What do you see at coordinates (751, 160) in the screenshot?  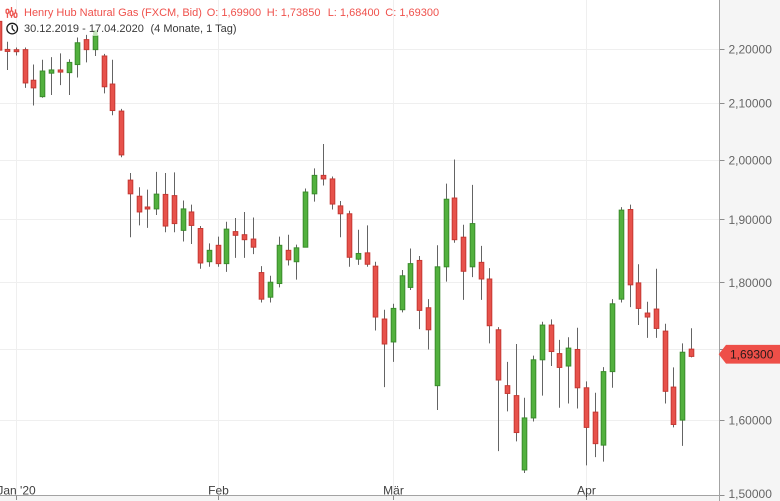 I see `svg-text: 2,00000` at bounding box center [751, 160].